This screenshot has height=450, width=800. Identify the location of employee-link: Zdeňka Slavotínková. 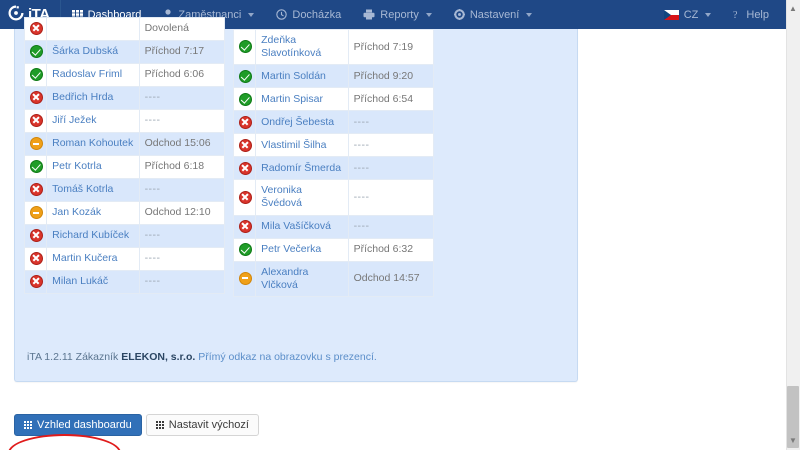
(291, 47).